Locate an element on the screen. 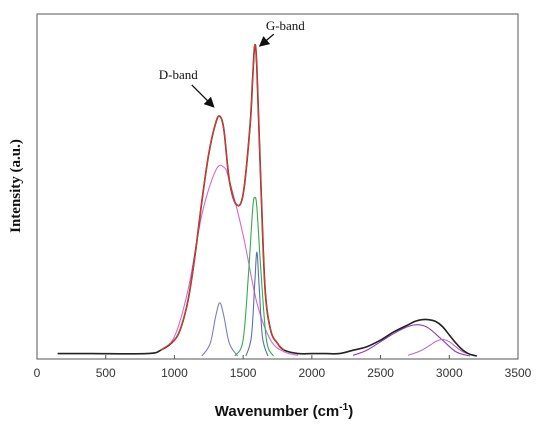 Image resolution: width=550 pixels, height=428 pixels. x-tick-label: 0 is located at coordinates (37, 373).